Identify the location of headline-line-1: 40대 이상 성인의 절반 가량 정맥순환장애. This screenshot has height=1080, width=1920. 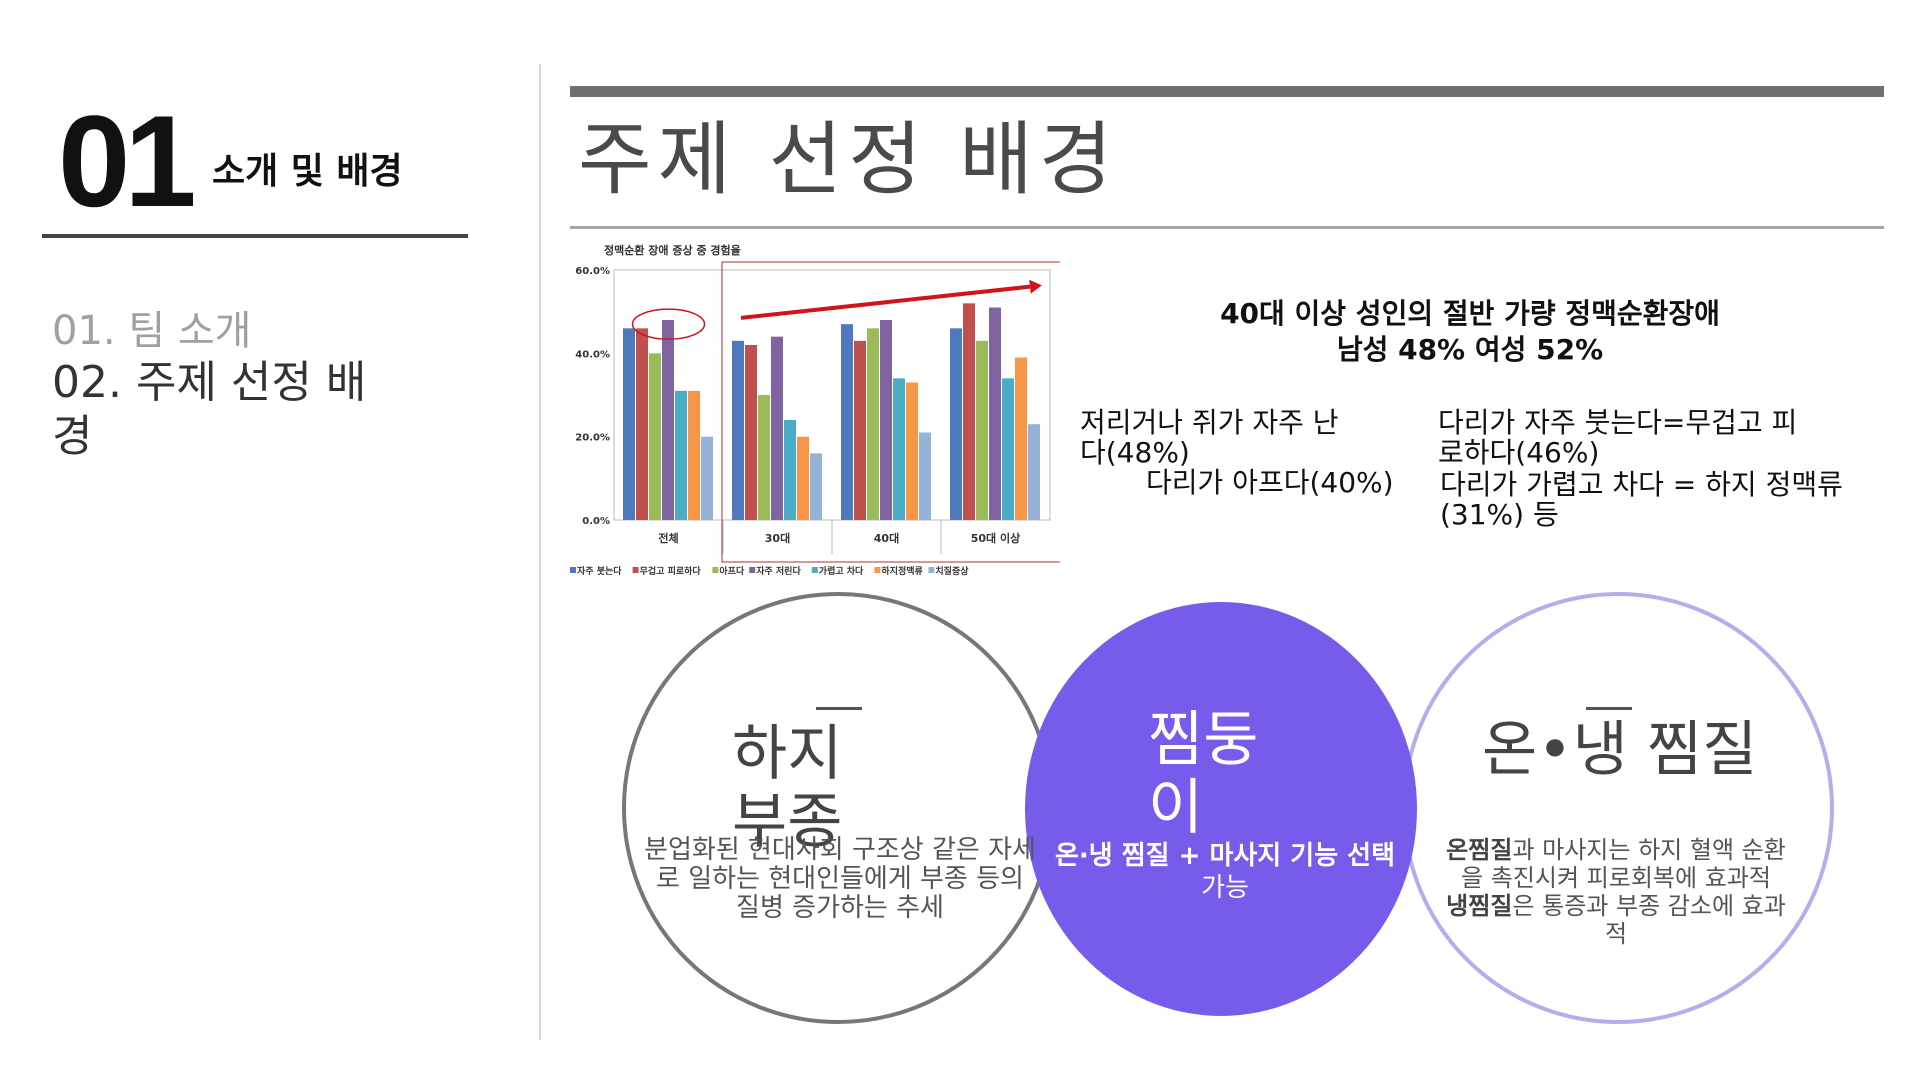
(1470, 313).